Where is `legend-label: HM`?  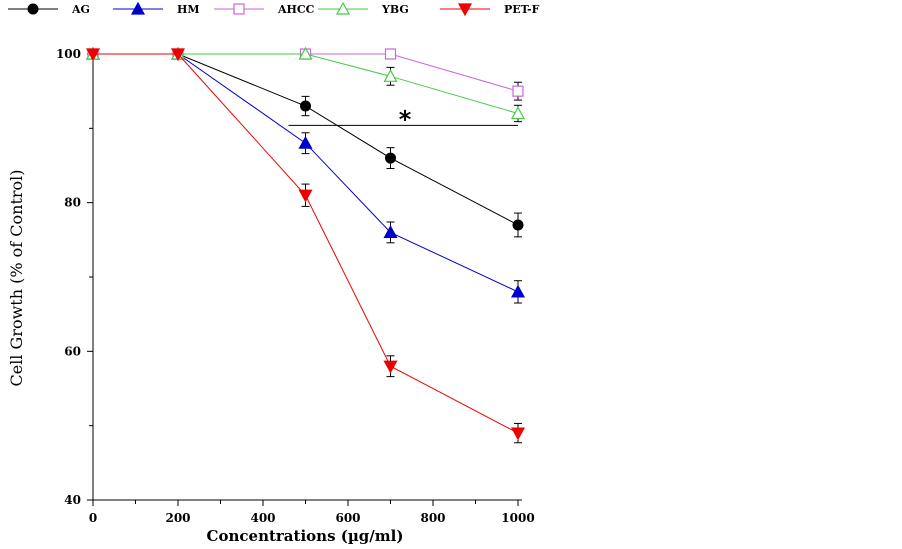
legend-label: HM is located at coordinates (188, 9).